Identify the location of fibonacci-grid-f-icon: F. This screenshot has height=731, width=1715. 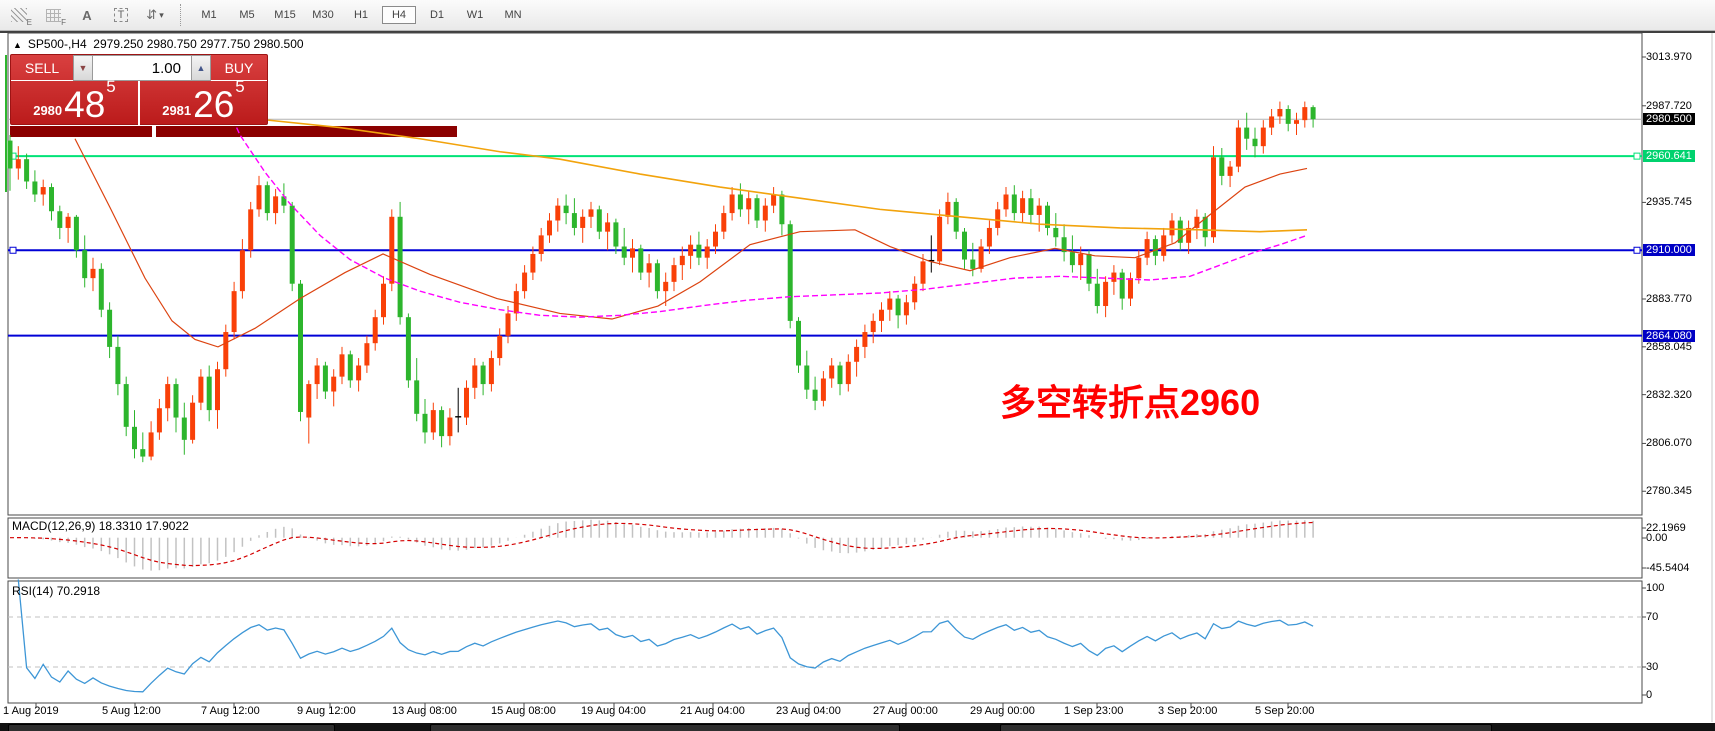
(53, 15).